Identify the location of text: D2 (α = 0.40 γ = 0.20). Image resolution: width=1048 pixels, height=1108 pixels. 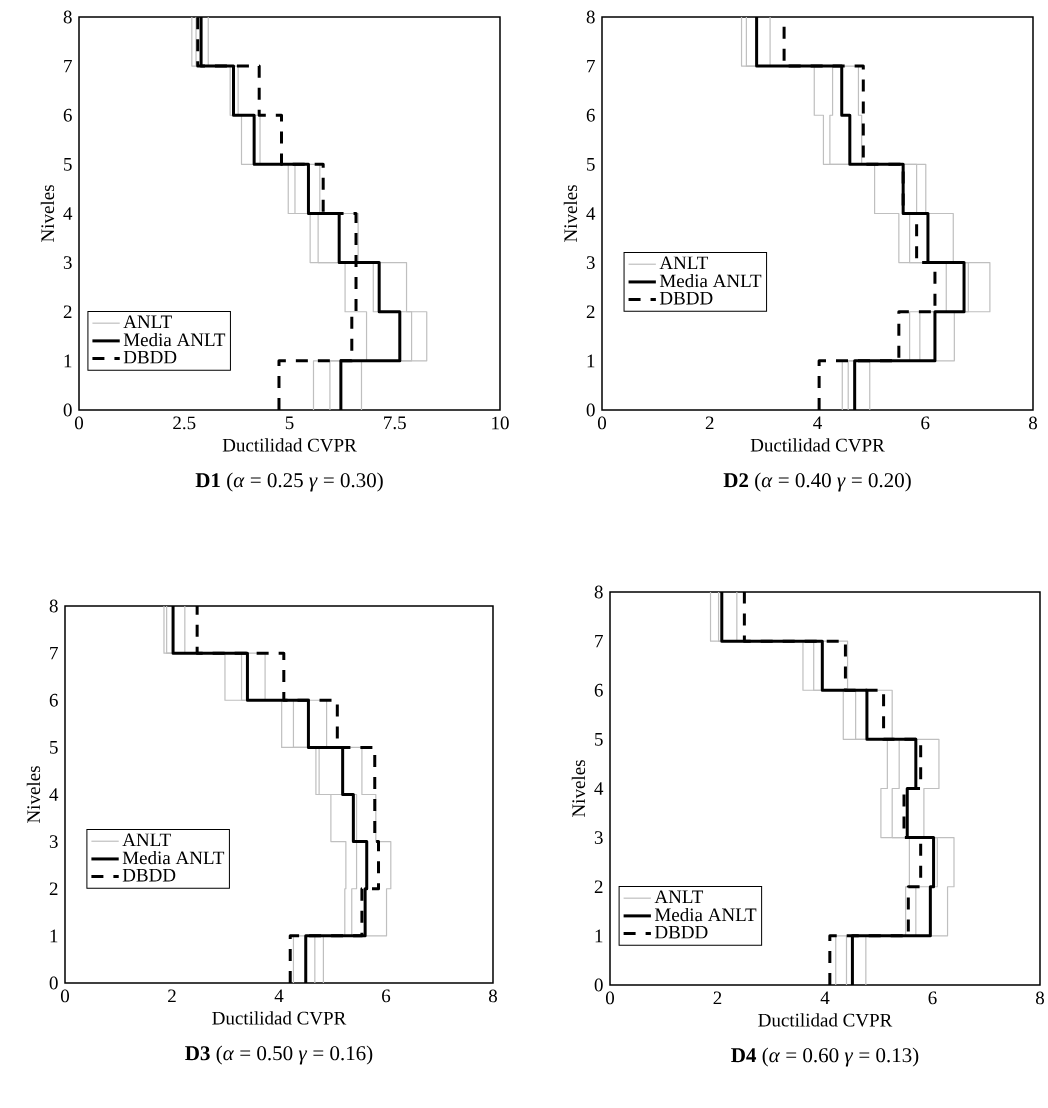
(817, 482).